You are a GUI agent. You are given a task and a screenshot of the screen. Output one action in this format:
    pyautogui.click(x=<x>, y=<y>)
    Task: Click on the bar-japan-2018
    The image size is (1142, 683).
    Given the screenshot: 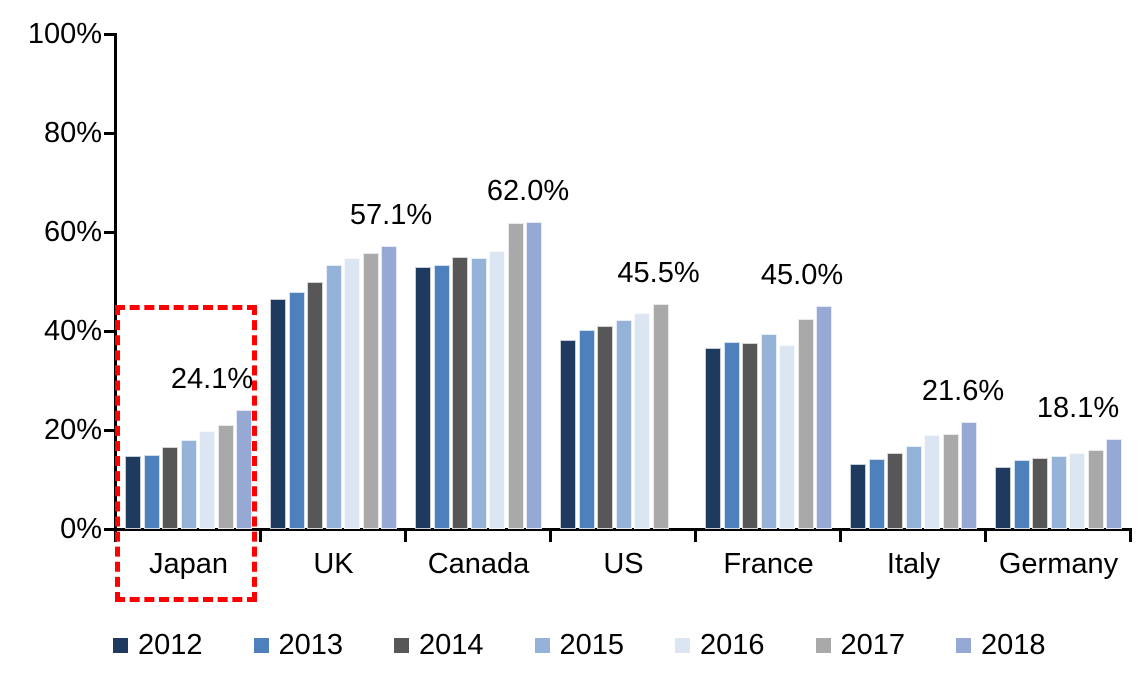 What is the action you would take?
    pyautogui.click(x=244, y=469)
    